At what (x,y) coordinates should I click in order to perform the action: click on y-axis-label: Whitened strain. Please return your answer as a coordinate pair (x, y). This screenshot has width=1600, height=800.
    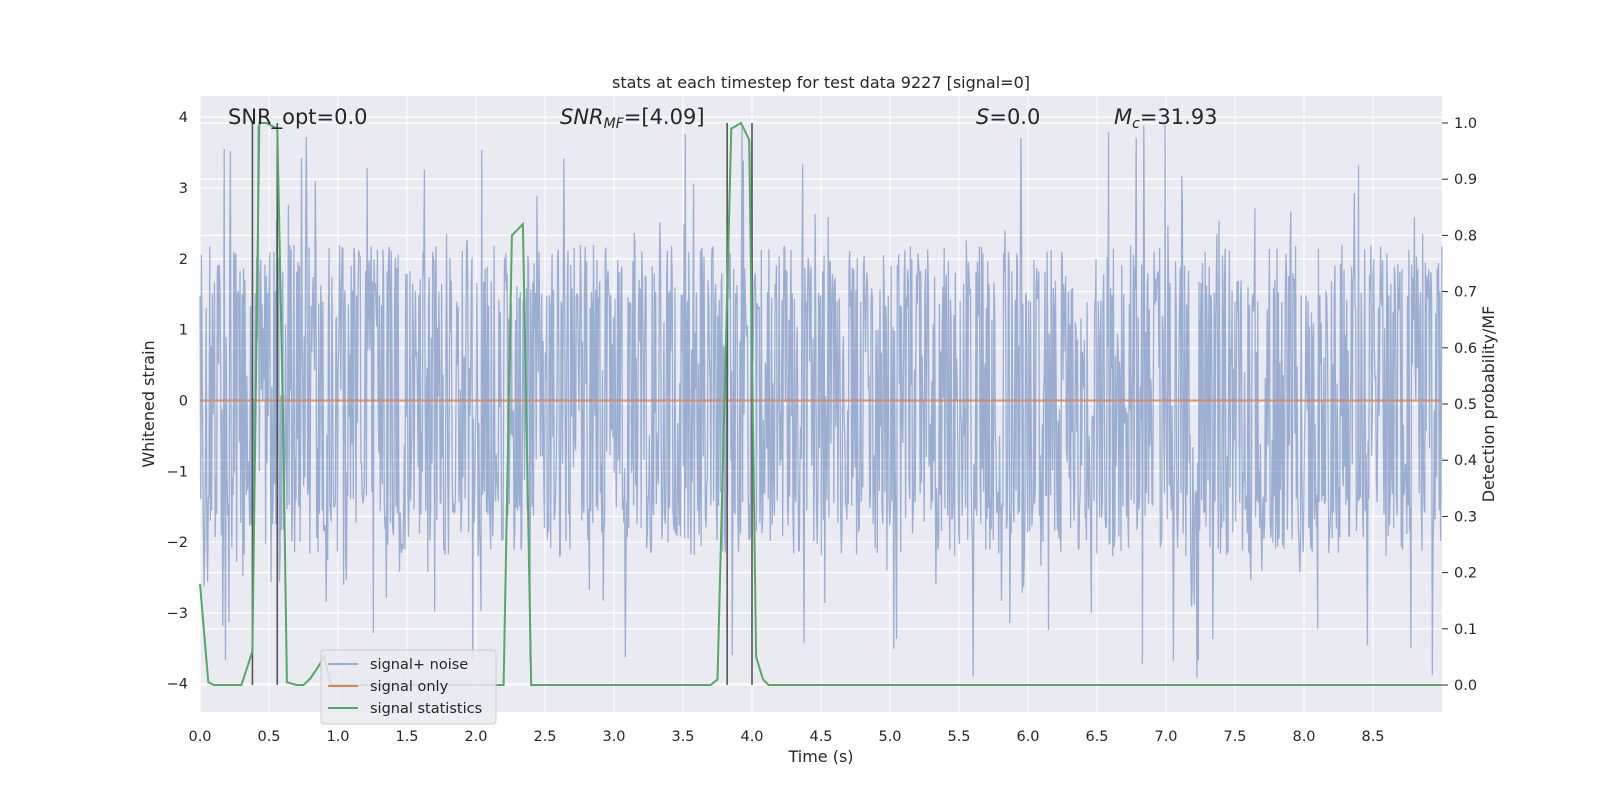
    Looking at the image, I should click on (148, 403).